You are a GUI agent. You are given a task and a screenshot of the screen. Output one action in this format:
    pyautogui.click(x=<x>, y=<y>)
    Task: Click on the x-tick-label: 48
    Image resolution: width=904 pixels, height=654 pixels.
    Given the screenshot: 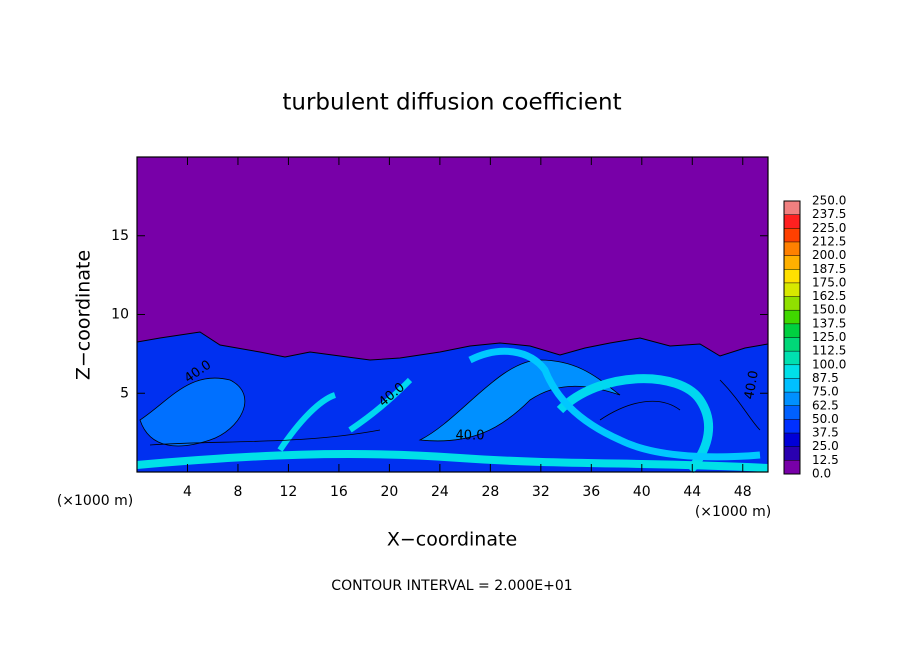 What is the action you would take?
    pyautogui.click(x=743, y=492)
    